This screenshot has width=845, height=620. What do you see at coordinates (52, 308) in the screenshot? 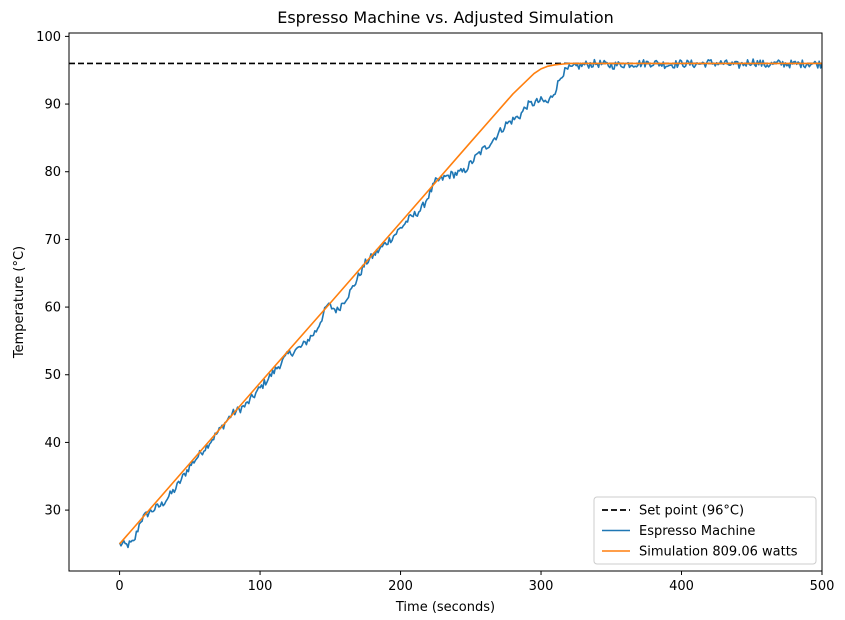
I see `y-tick-label: 60` at bounding box center [52, 308].